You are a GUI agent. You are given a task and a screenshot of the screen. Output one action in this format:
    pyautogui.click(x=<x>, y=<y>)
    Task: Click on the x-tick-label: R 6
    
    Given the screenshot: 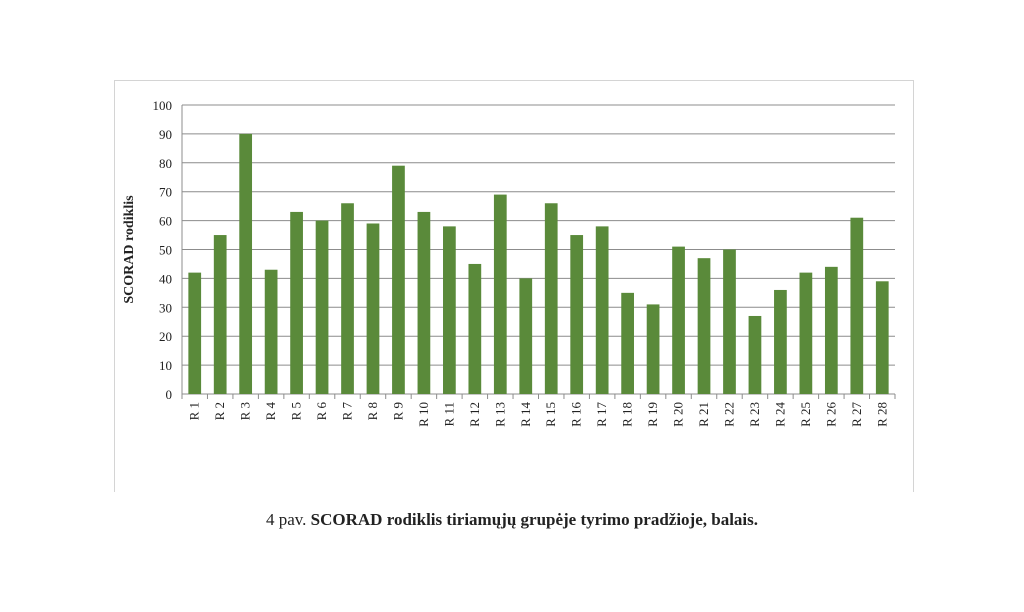 What is the action you would take?
    pyautogui.click(x=321, y=411)
    